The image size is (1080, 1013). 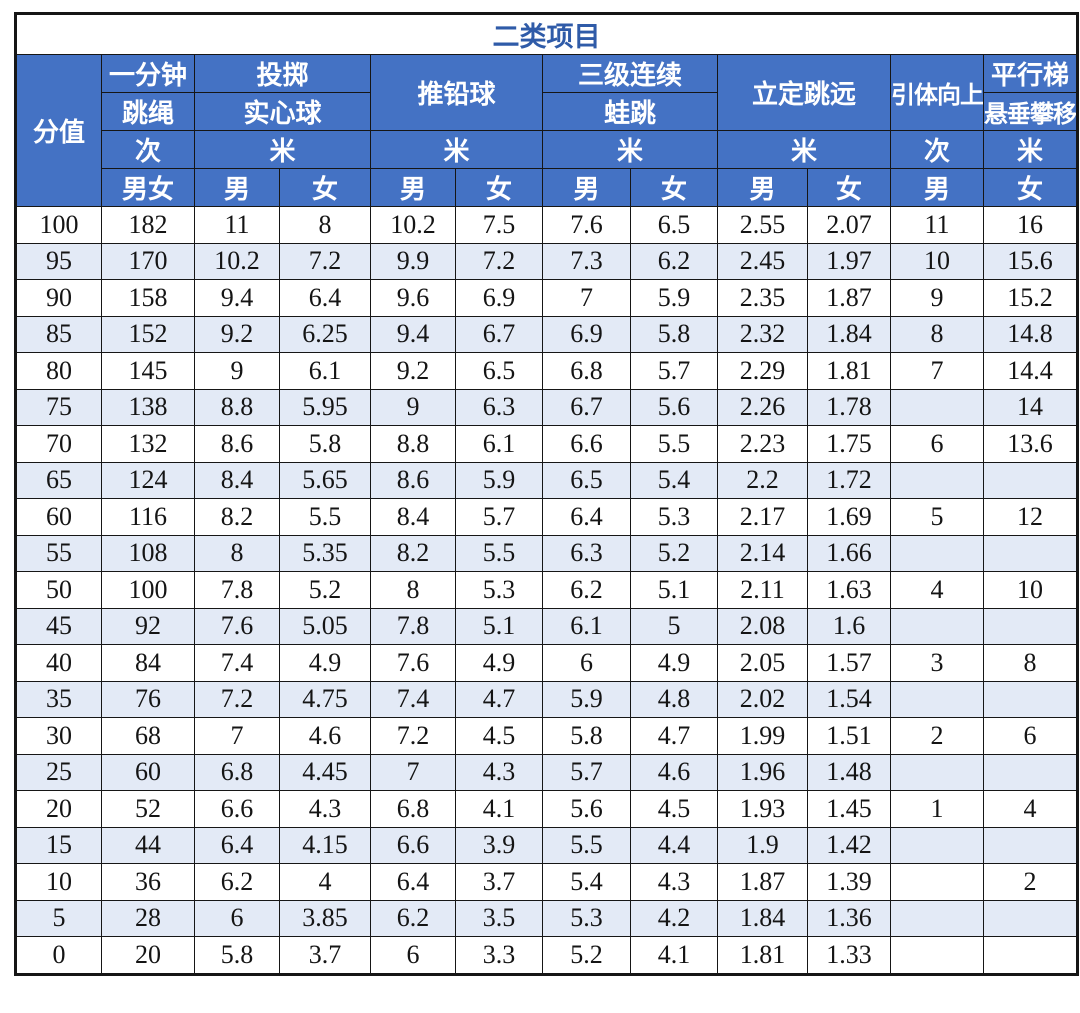 I want to click on header-solid-ball-line2: 实心球, so click(x=282, y=111).